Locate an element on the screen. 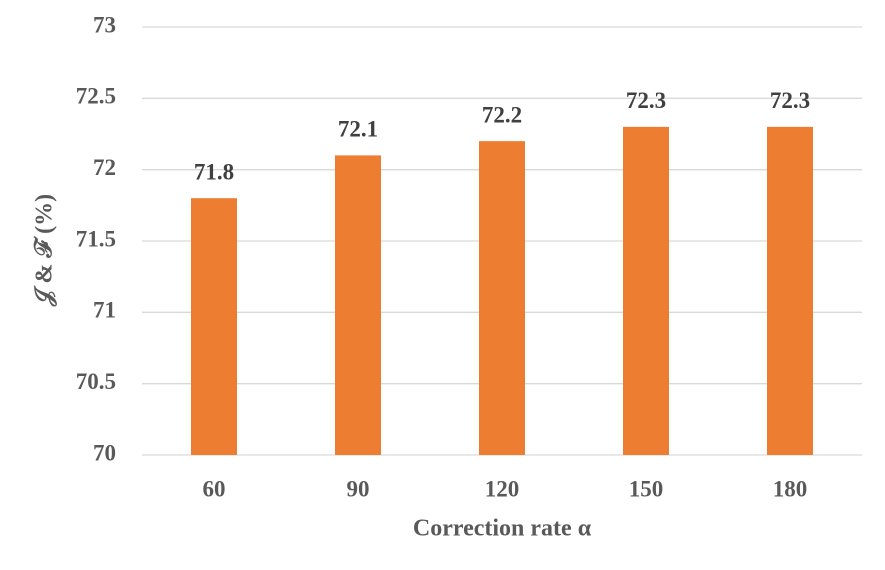 The width and height of the screenshot is (885, 570). y-tick-label: 72.5 is located at coordinates (96, 96).